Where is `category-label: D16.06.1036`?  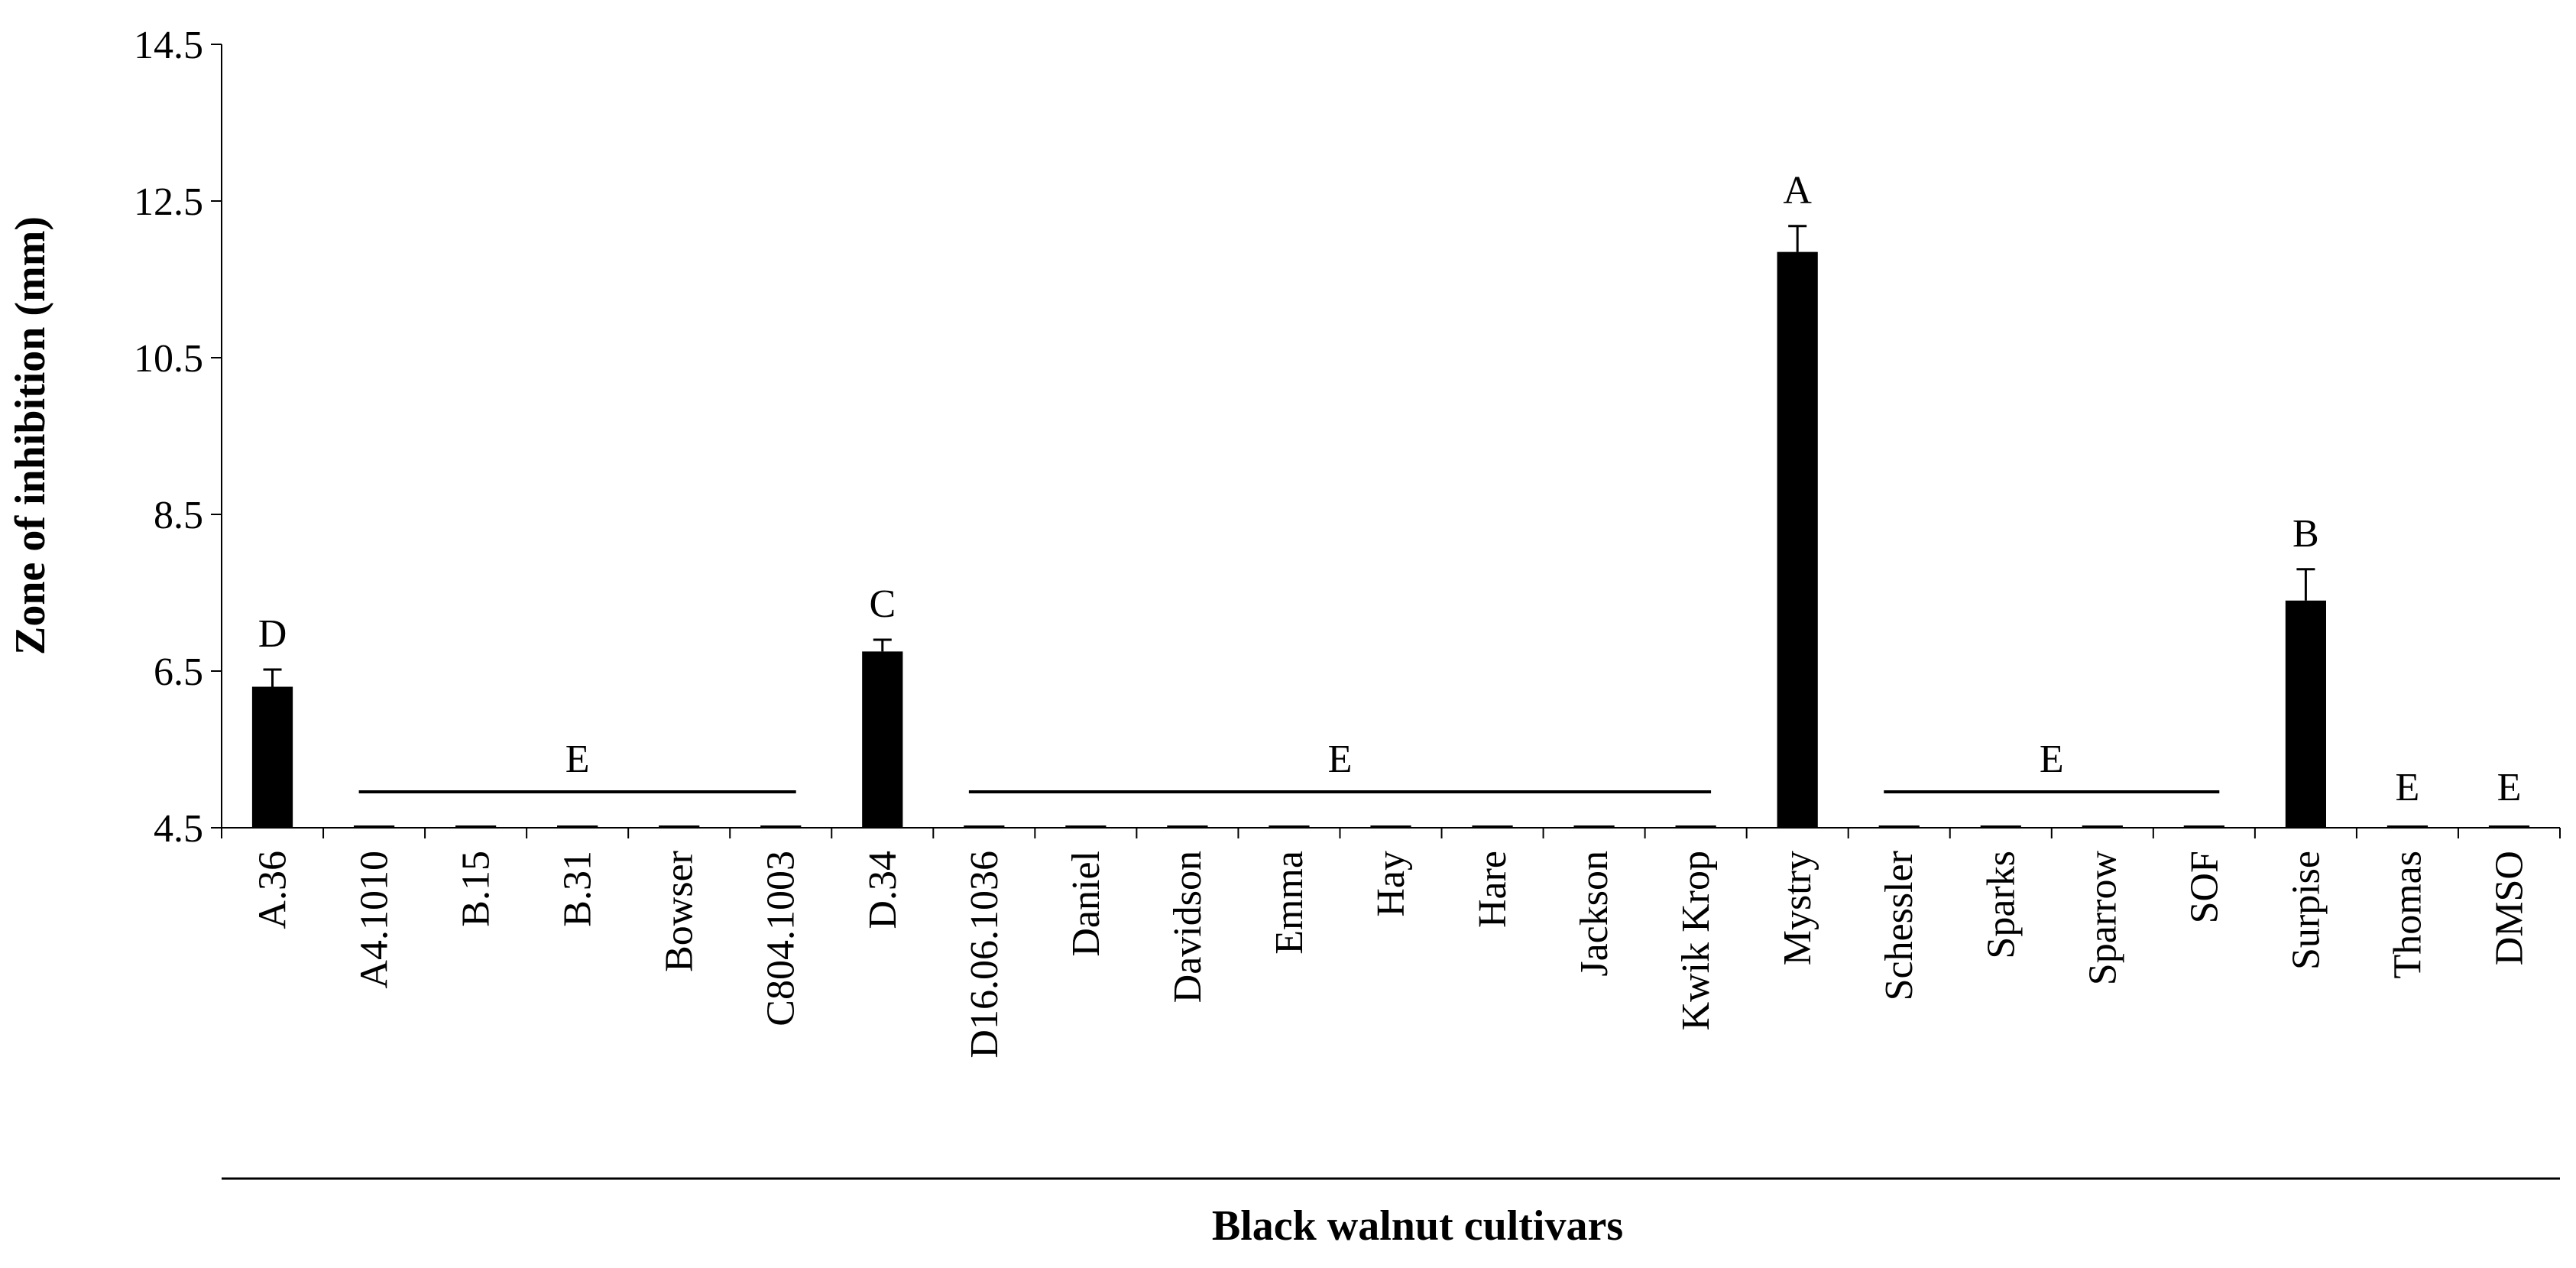
category-label: D16.06.1036 is located at coordinates (984, 955).